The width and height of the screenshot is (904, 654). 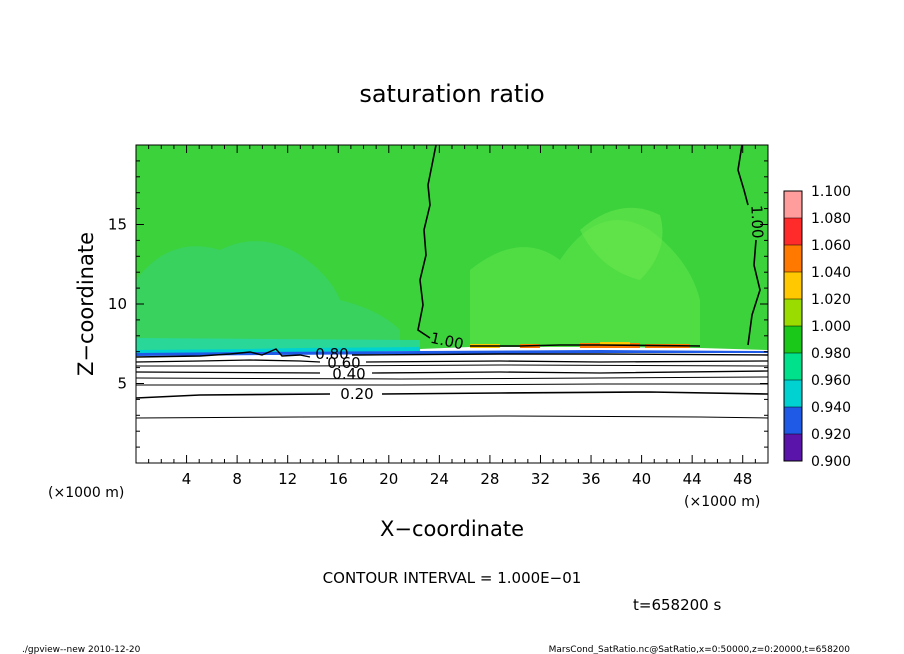 I want to click on chart-title: saturation ratio, so click(x=451, y=94).